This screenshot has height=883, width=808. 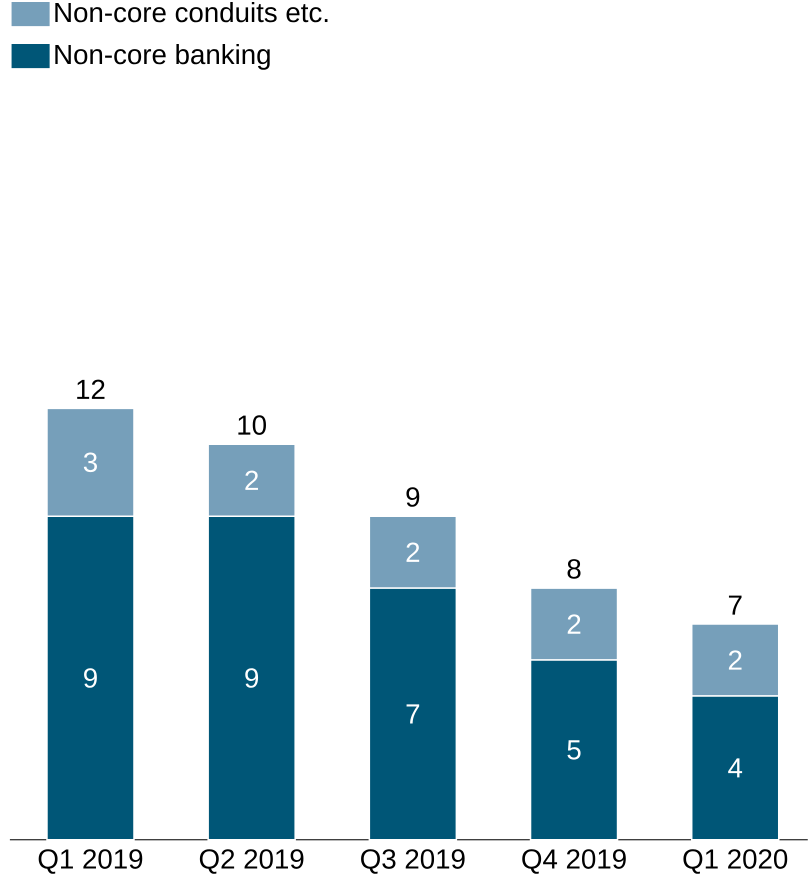 What do you see at coordinates (162, 57) in the screenshot?
I see `legend-label: Non-core banking` at bounding box center [162, 57].